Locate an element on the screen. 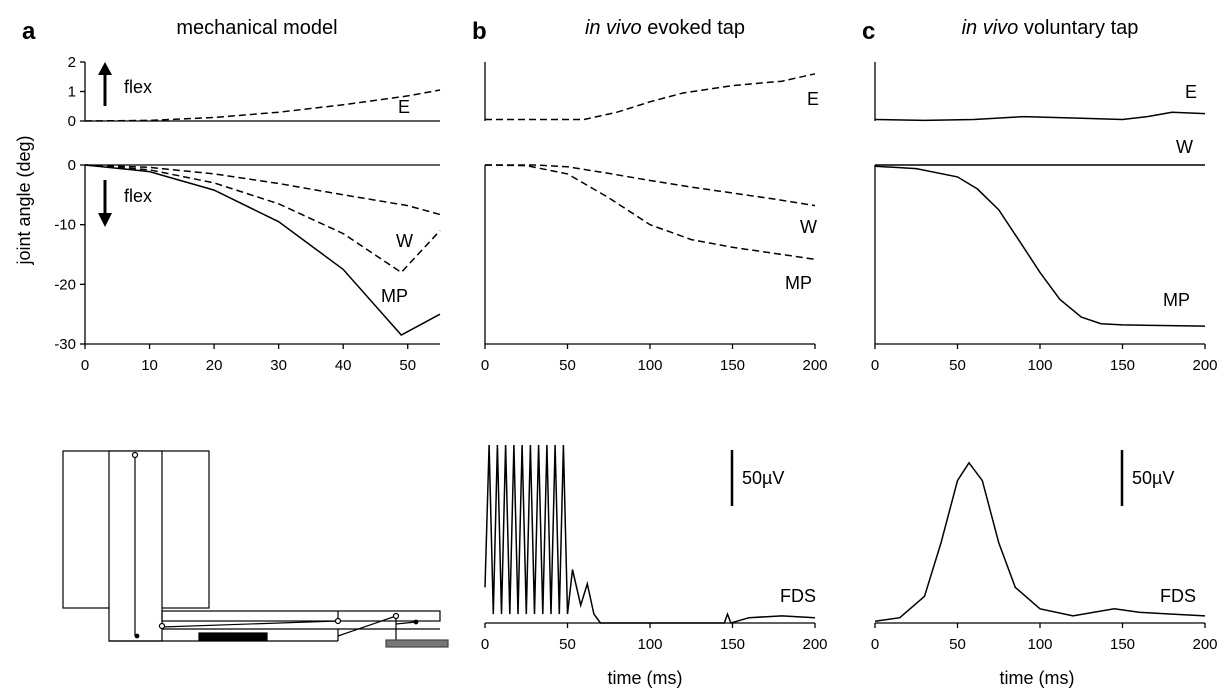 The image size is (1228, 689). x-tick-label-b-WMP: 0 is located at coordinates (485, 365).